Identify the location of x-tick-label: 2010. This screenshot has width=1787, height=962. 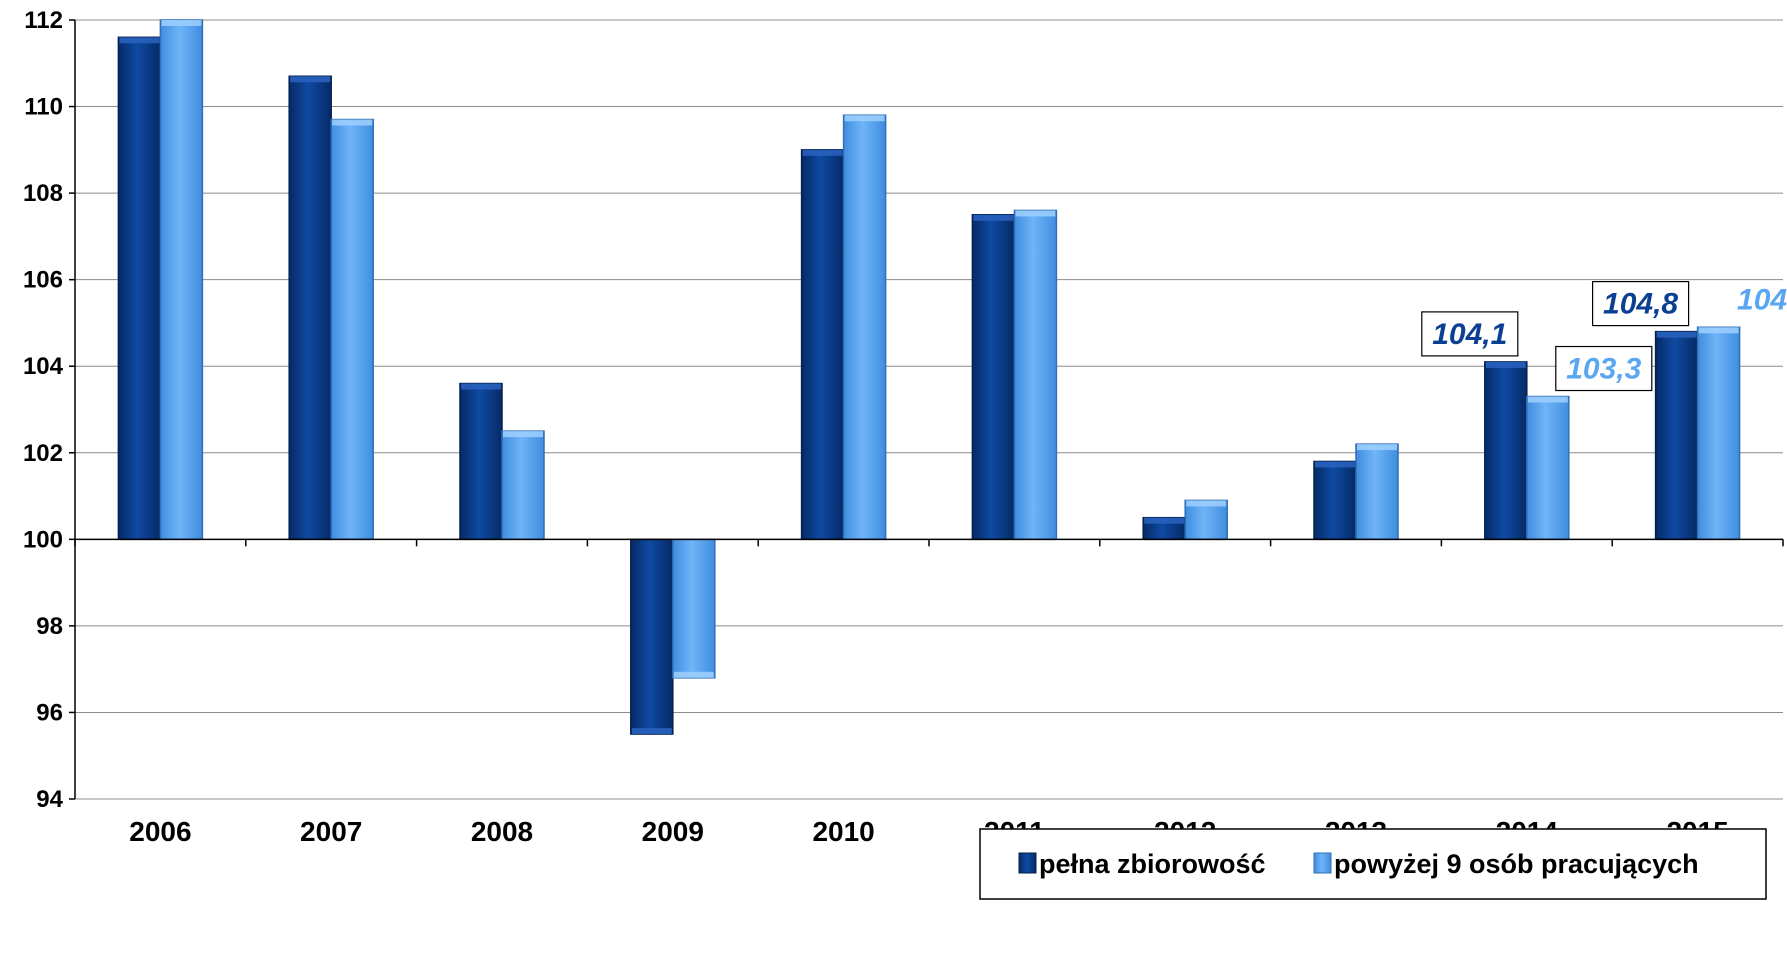
(843, 831).